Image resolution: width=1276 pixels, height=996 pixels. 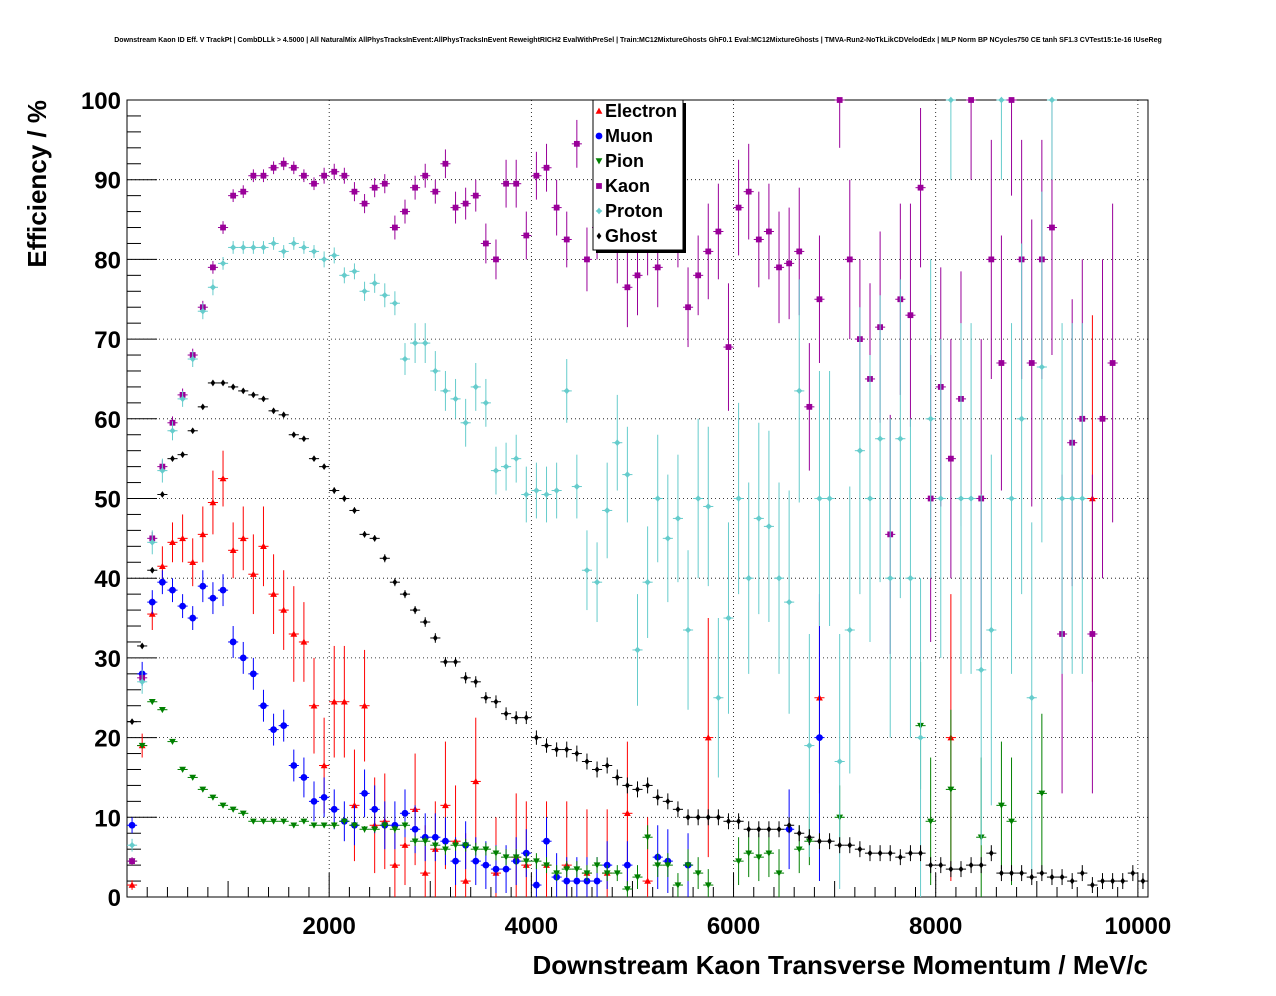 What do you see at coordinates (107, 818) in the screenshot?
I see `y-tick-label: 10` at bounding box center [107, 818].